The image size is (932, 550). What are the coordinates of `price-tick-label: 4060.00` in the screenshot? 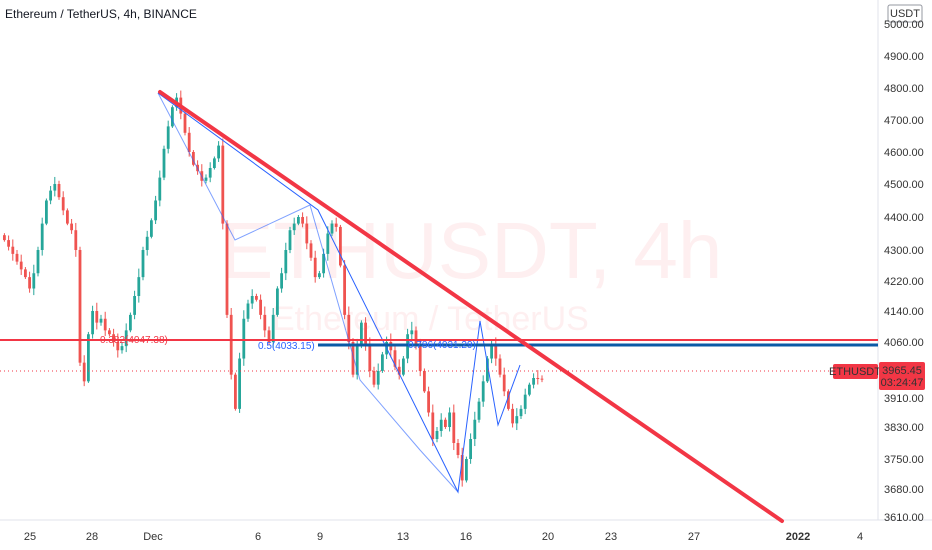 It's located at (904, 343).